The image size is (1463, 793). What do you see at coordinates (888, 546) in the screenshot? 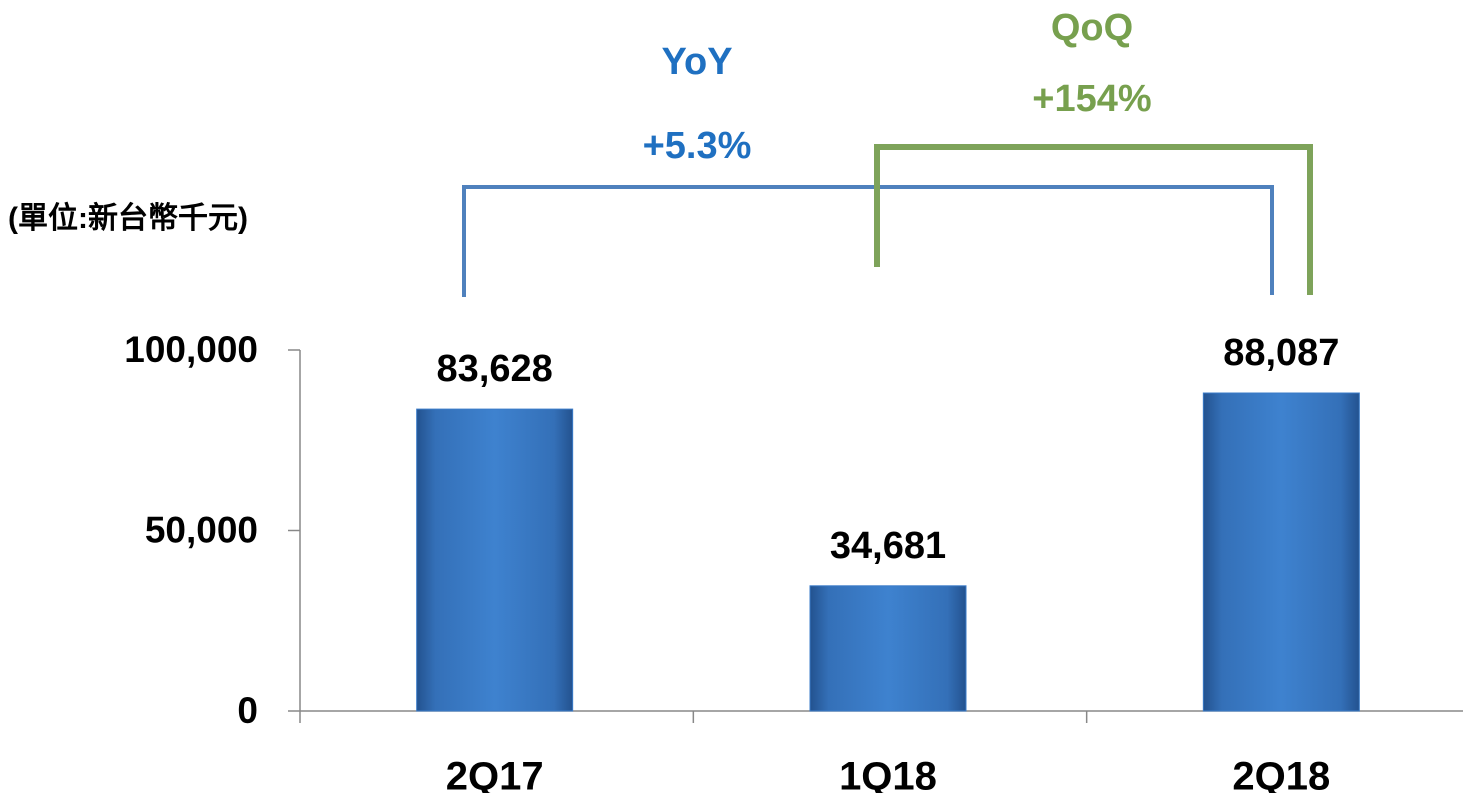
I see `value-label: 34,681` at bounding box center [888, 546].